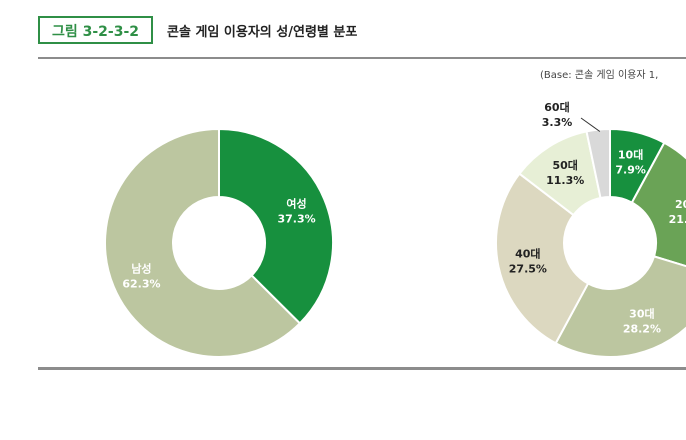 The image size is (686, 440). I want to click on age-slice-label-10s: 10대, so click(630, 155).